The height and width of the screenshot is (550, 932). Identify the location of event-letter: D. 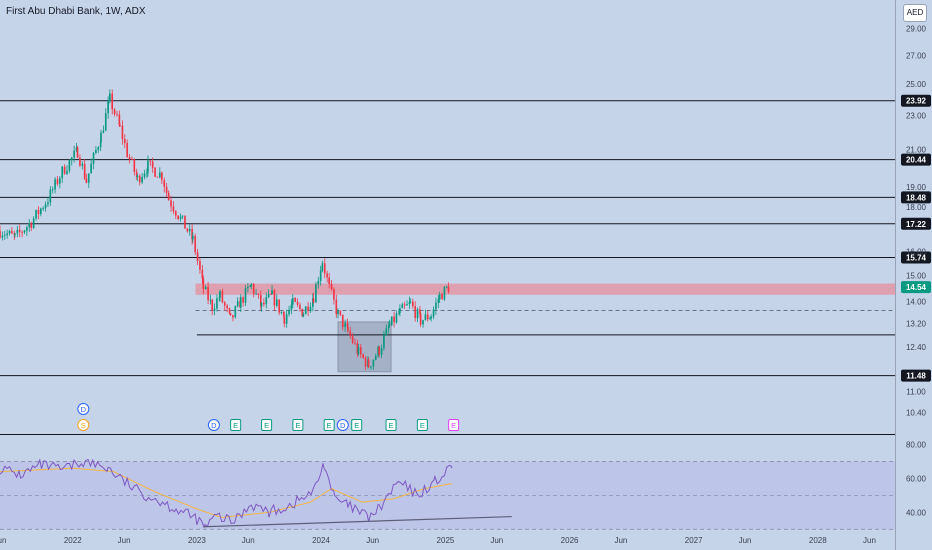
(84, 409).